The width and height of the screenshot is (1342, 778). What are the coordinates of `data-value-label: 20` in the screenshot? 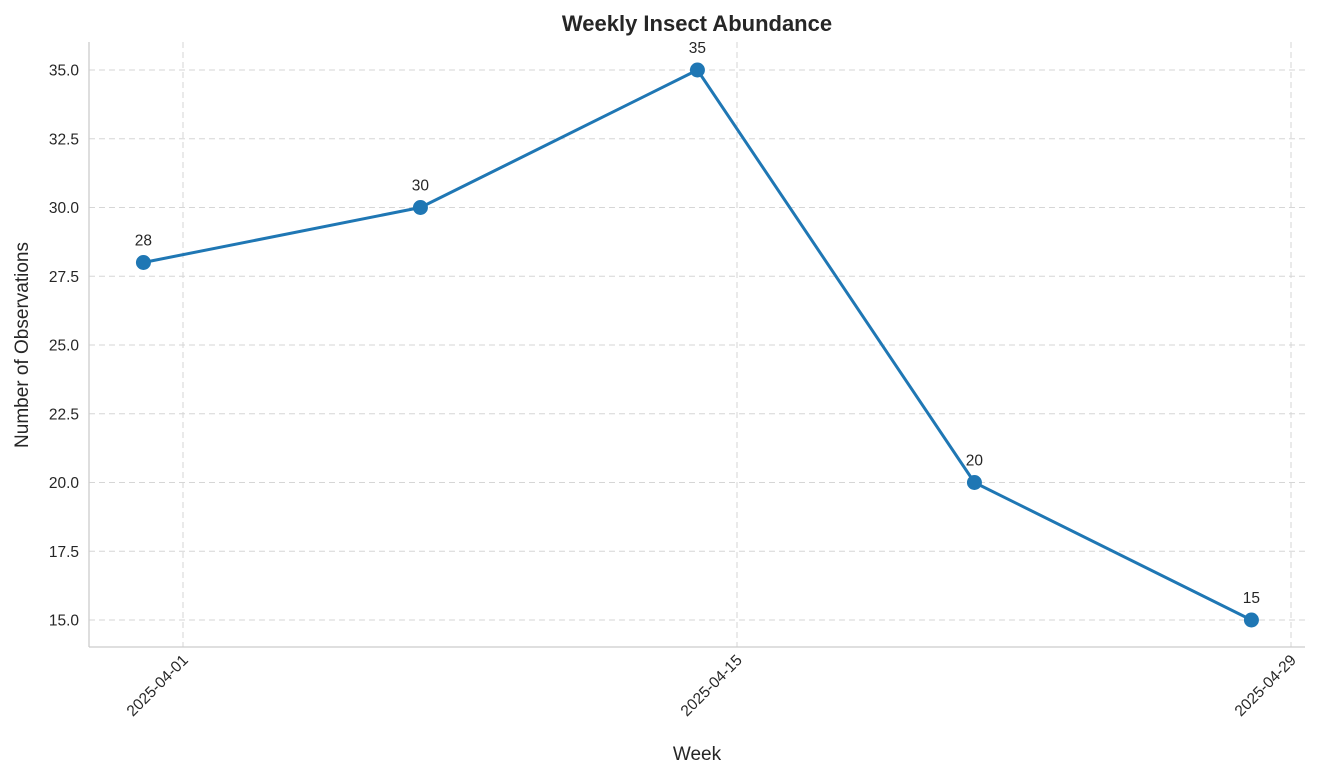 It's located at (975, 461).